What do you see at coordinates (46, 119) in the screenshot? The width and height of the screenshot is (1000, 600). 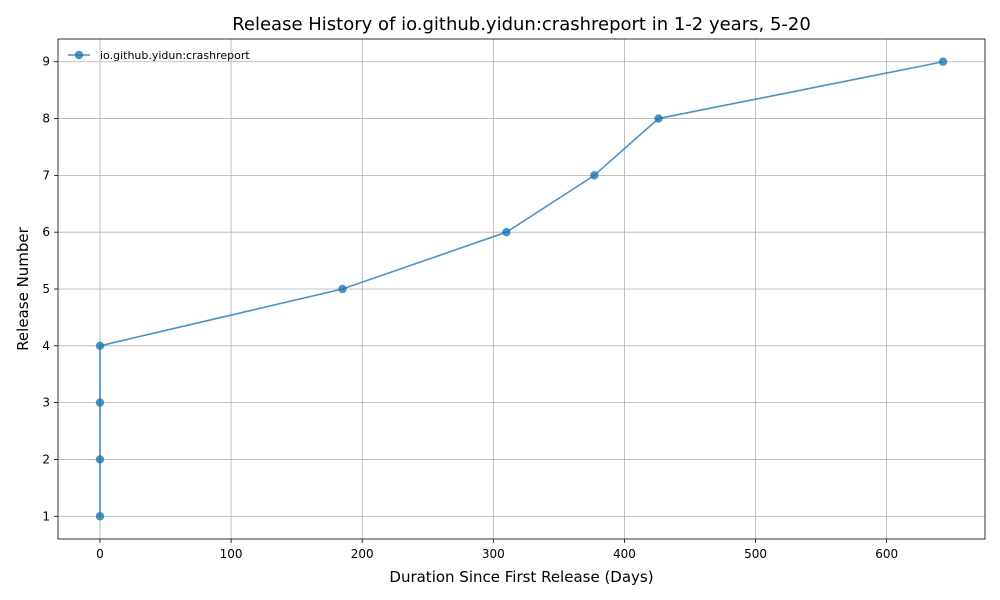 I see `y-tick-label: 8` at bounding box center [46, 119].